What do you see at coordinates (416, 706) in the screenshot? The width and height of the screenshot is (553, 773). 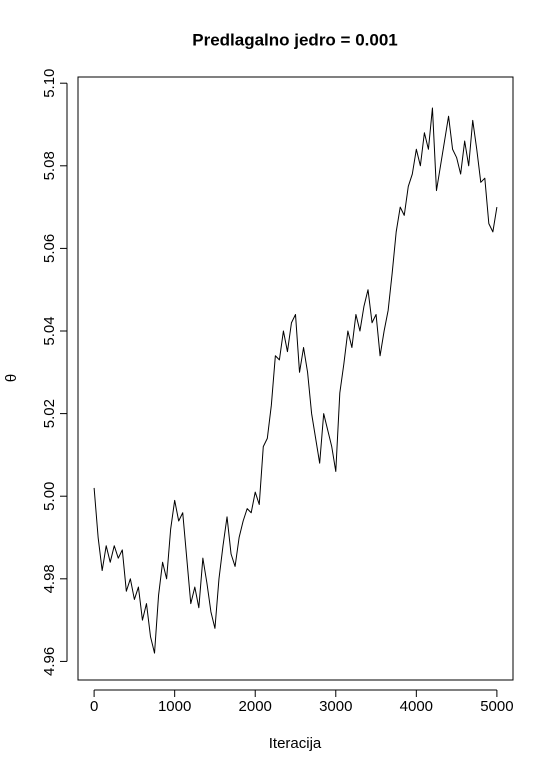 I see `x-tick-label: 4000` at bounding box center [416, 706].